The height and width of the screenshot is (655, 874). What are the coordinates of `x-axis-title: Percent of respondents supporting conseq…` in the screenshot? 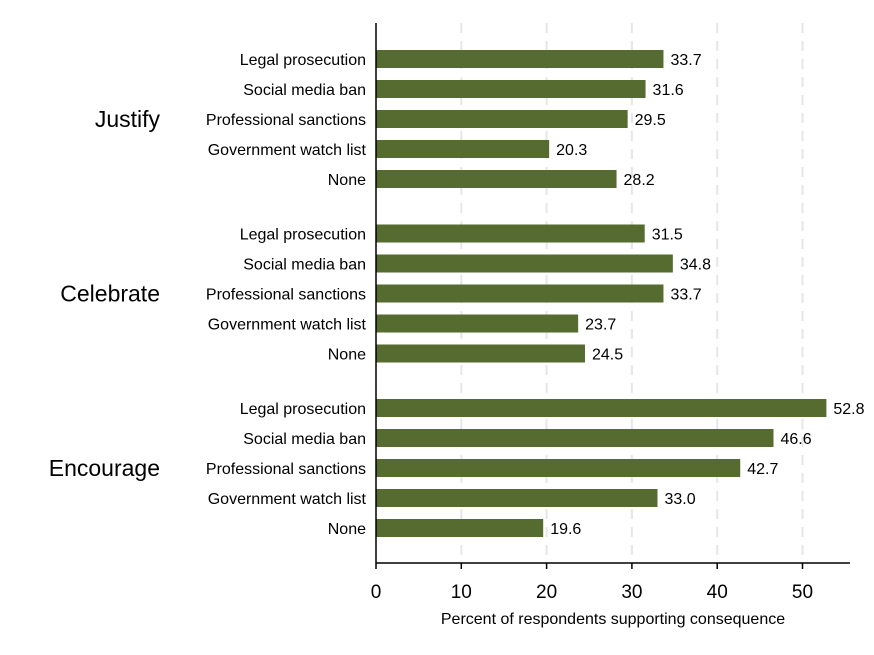 It's located at (613, 619).